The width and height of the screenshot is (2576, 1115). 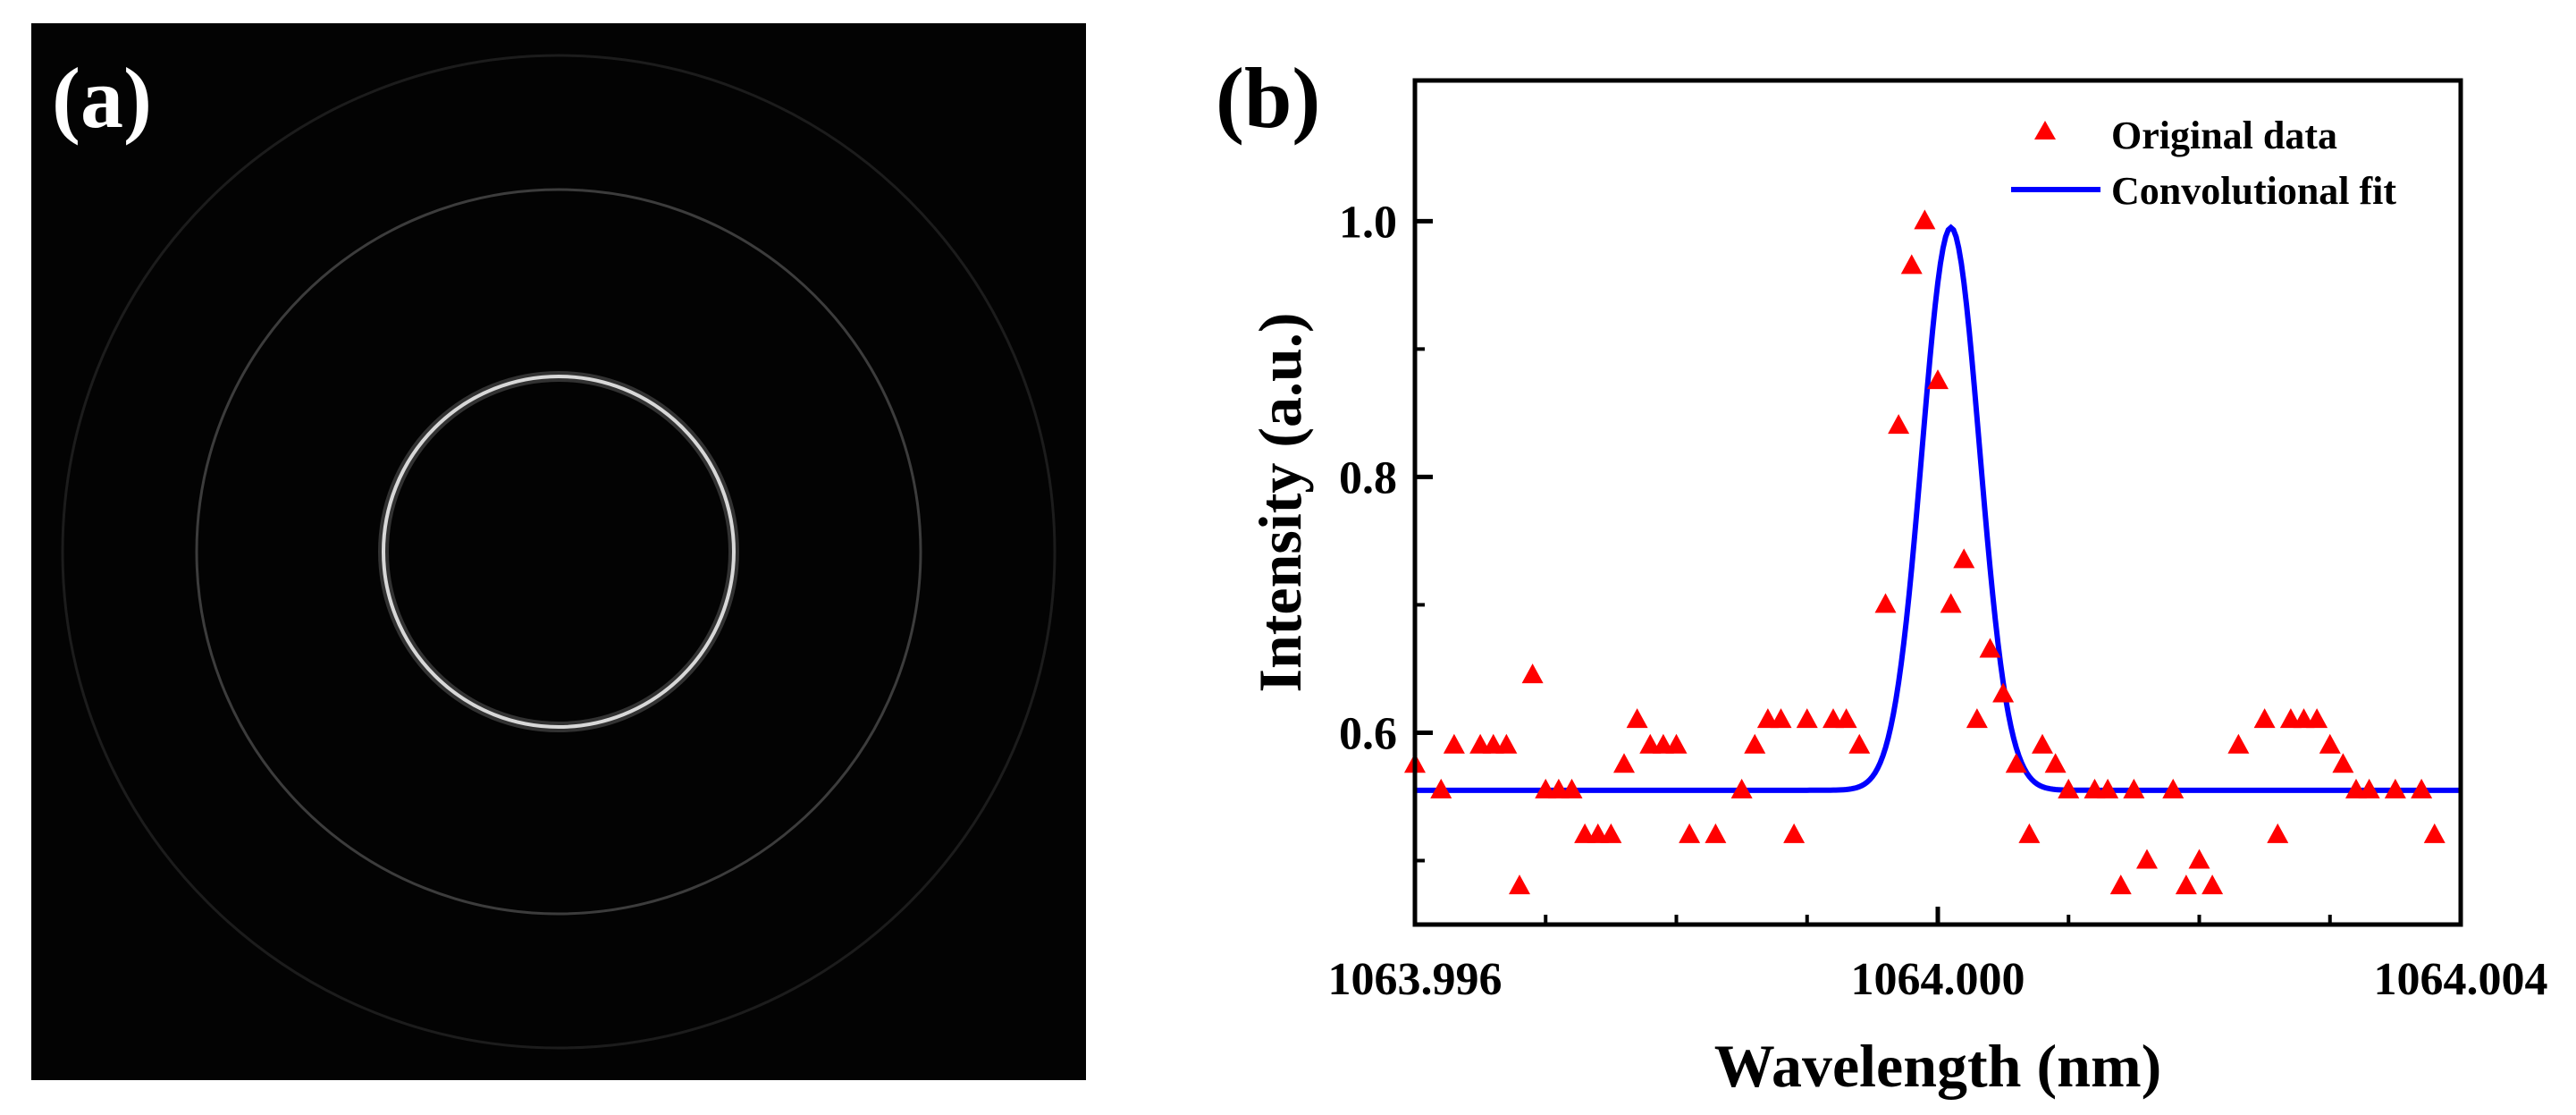 I want to click on x-axis-ticks: 1063.996 1064.000 1064.004, so click(x=1938, y=956).